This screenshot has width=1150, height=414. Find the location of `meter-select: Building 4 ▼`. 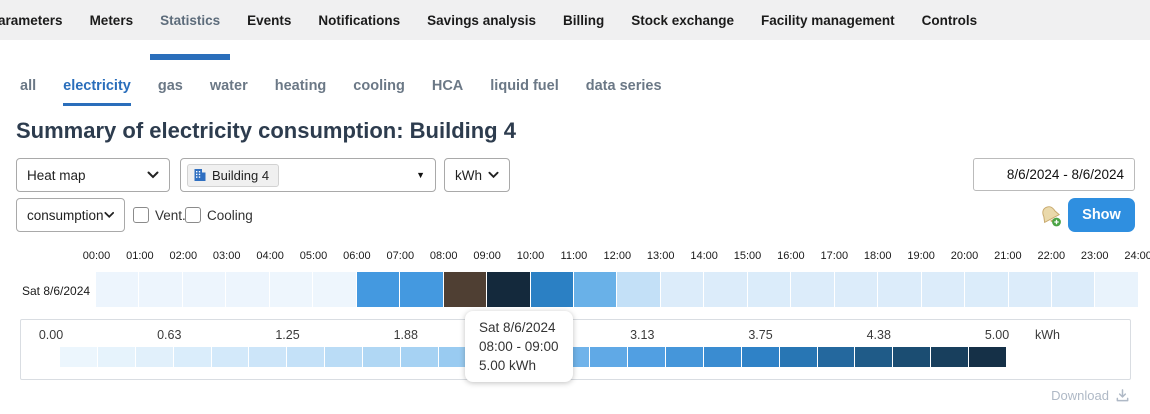

meter-select: Building 4 ▼ is located at coordinates (308, 175).